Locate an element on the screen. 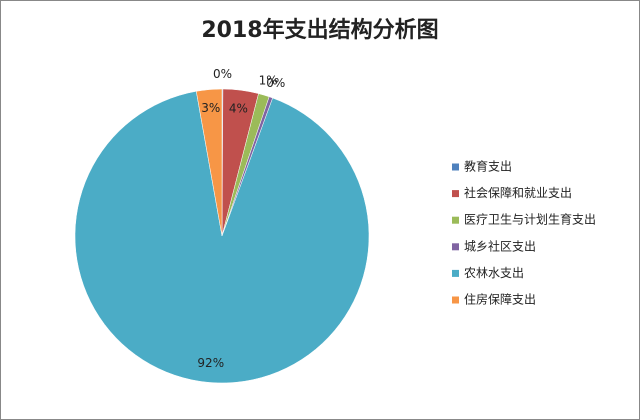 The height and width of the screenshot is (420, 640). data-label: 4% is located at coordinates (238, 109).